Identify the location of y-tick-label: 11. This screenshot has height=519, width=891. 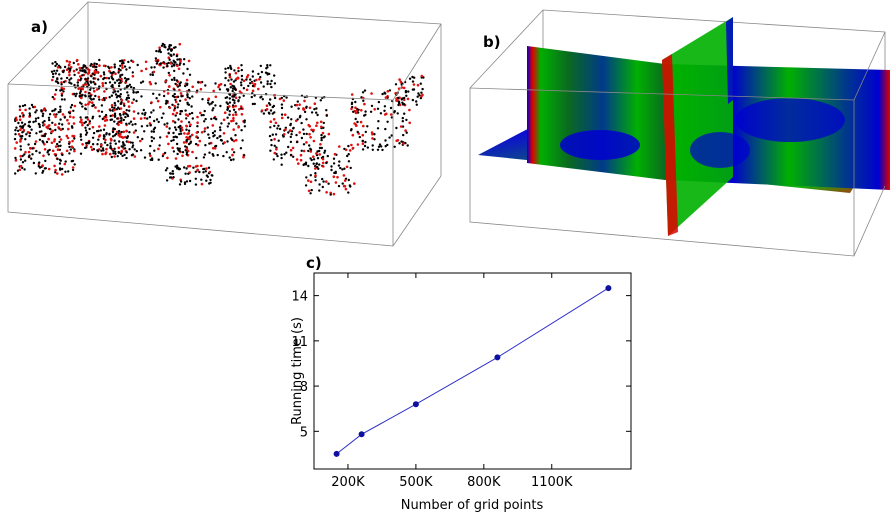
(299, 342).